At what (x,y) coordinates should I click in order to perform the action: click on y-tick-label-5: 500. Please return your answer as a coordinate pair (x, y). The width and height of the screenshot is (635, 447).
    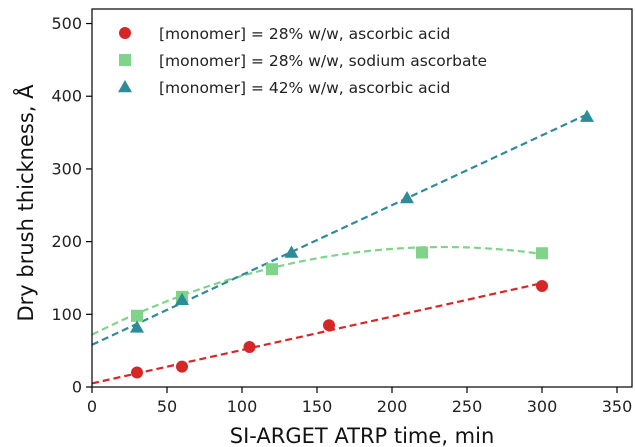
    Looking at the image, I should click on (66, 23).